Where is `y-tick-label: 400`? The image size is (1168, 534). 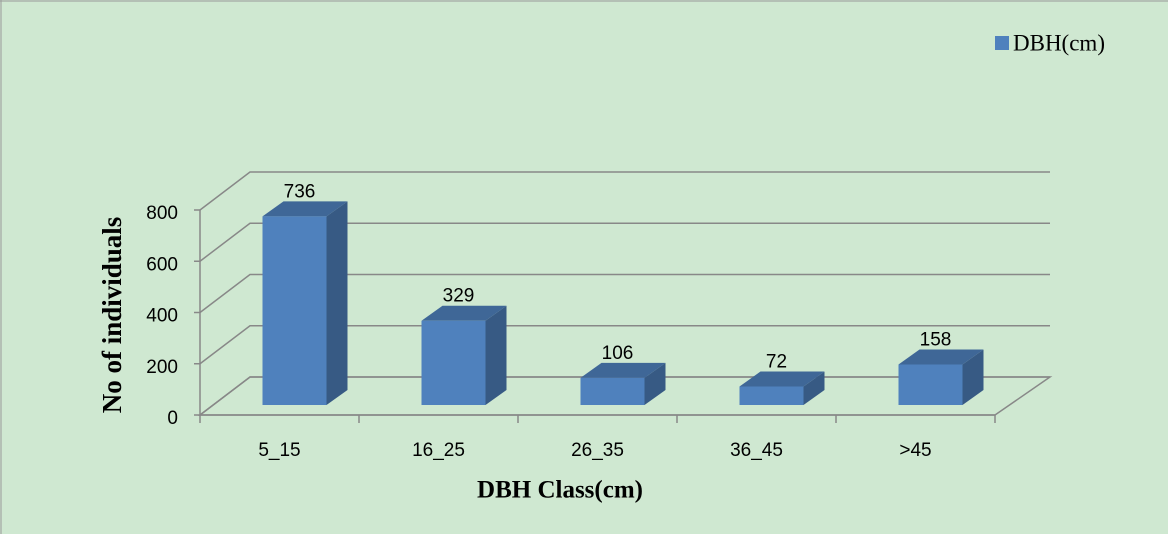
y-tick-label: 400 is located at coordinates (162, 316).